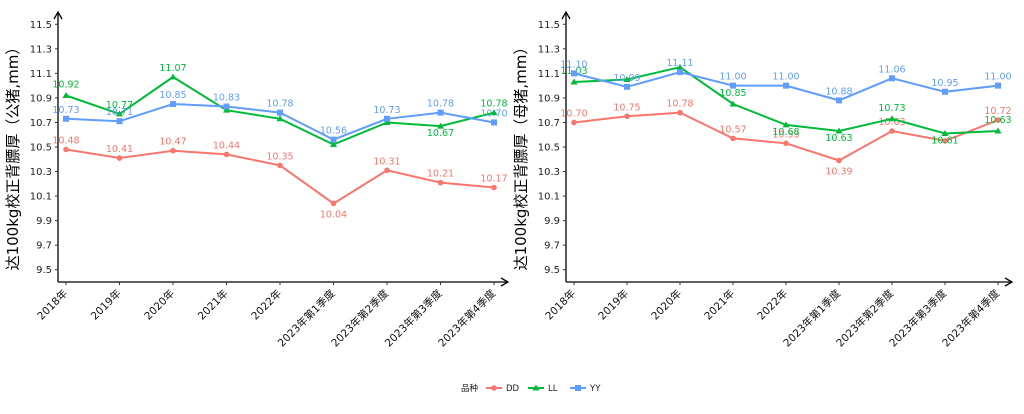  What do you see at coordinates (549, 172) in the screenshot?
I see `y-tick-label: 10.3` at bounding box center [549, 172].